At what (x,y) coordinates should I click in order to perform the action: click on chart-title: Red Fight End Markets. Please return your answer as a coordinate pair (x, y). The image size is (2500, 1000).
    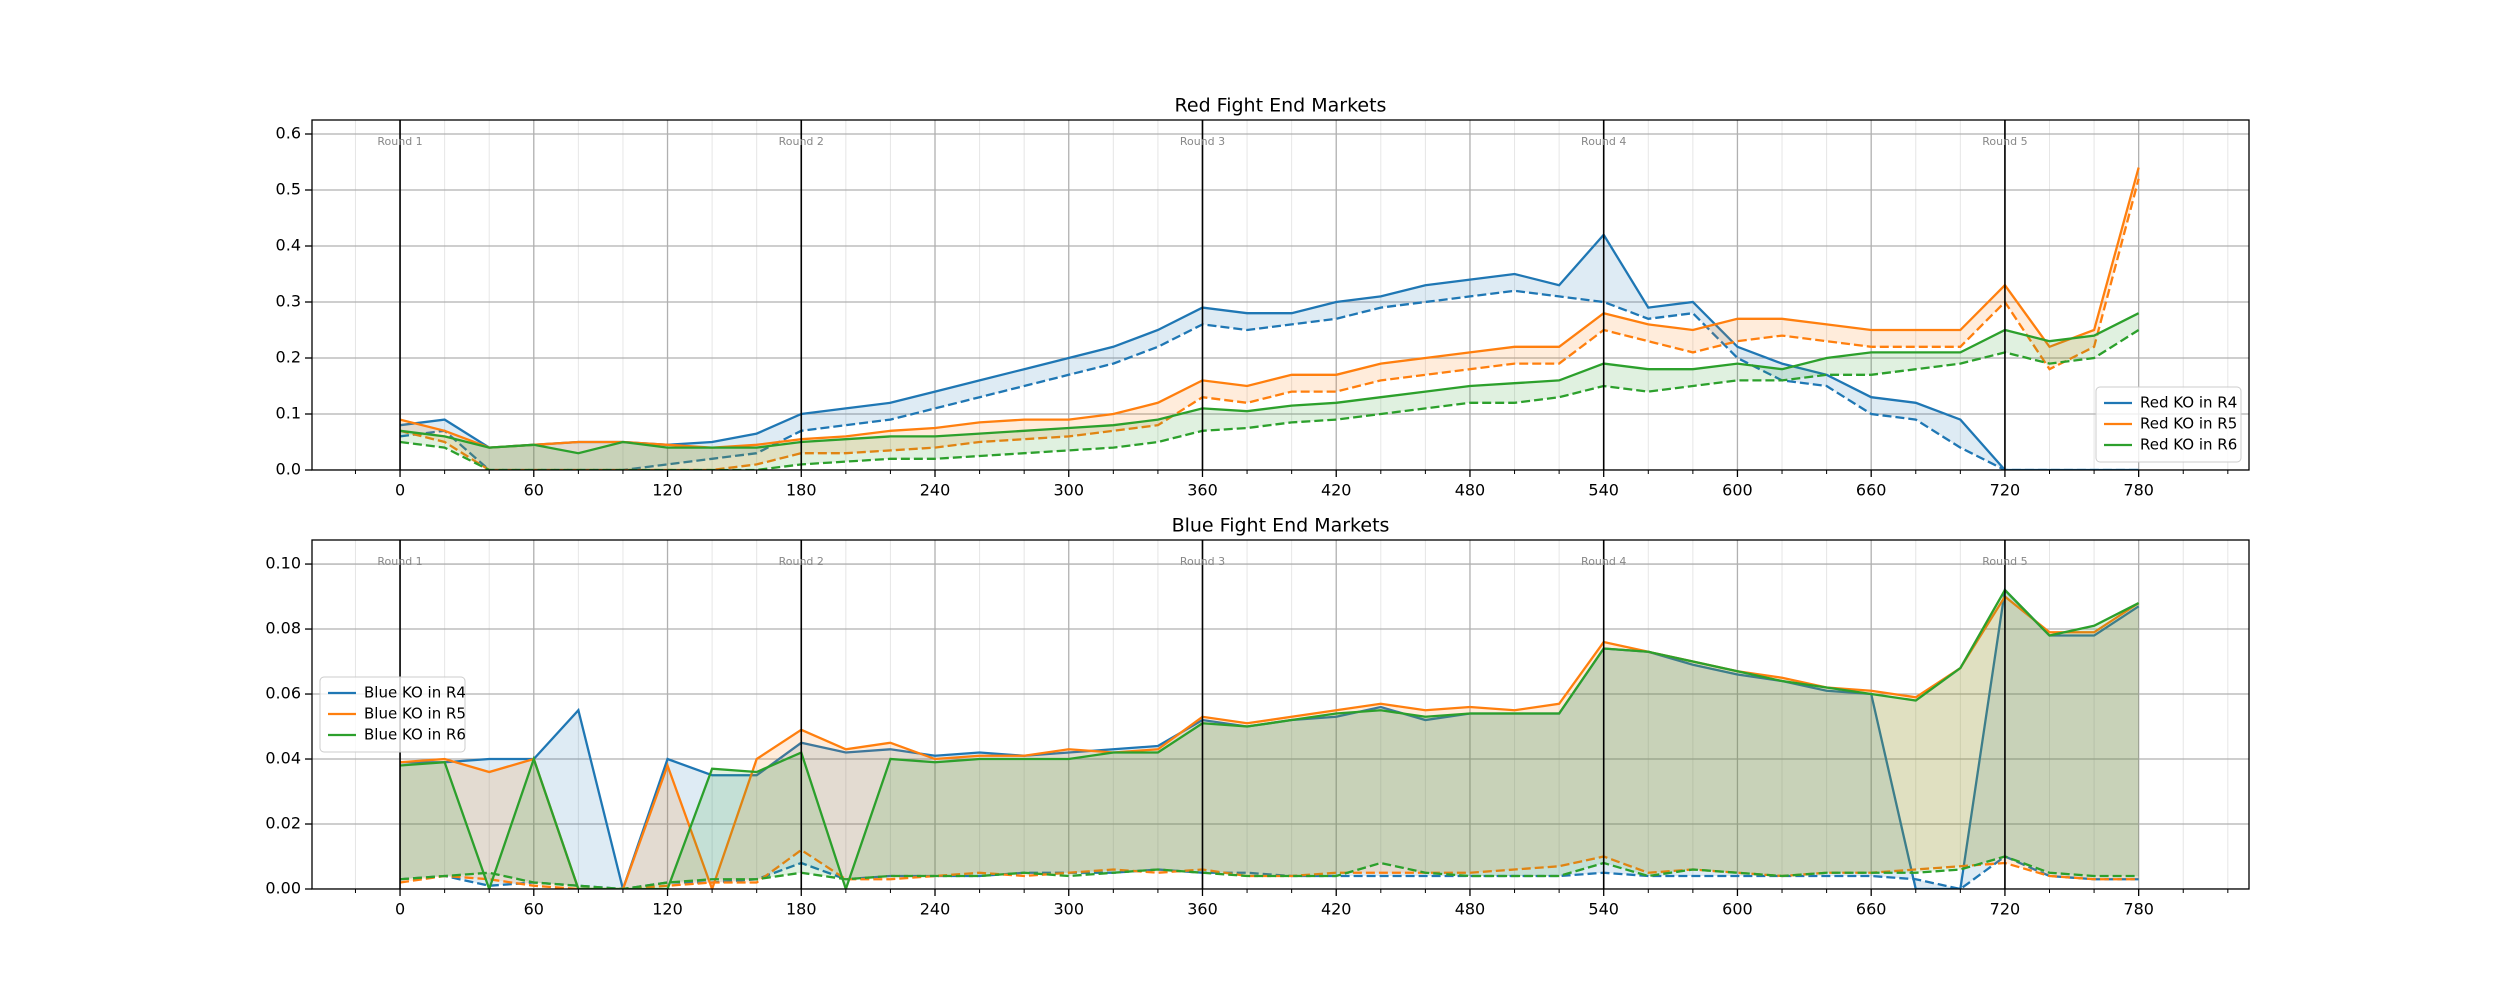
    Looking at the image, I should click on (1281, 106).